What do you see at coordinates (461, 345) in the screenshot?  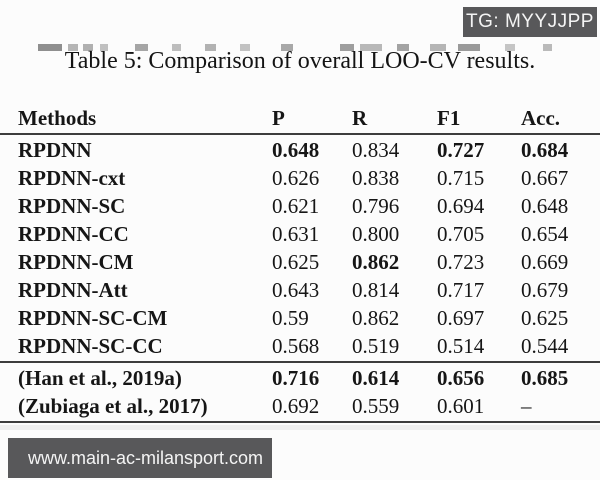 I see `cell-value: 0.514` at bounding box center [461, 345].